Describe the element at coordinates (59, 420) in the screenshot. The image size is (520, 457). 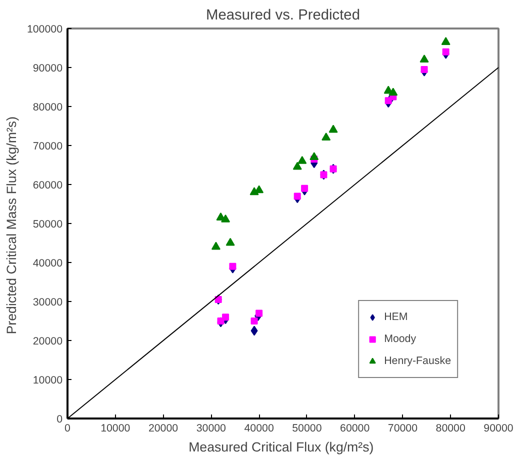
I see `y-tick-label: 0` at that location.